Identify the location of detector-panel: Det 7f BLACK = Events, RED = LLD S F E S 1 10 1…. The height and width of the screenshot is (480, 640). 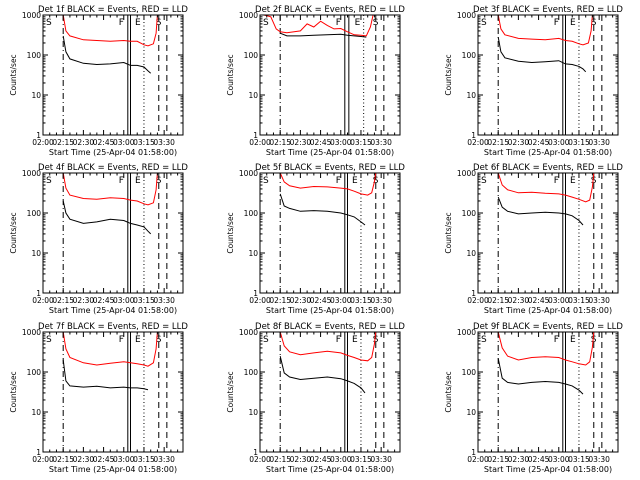
(98, 398).